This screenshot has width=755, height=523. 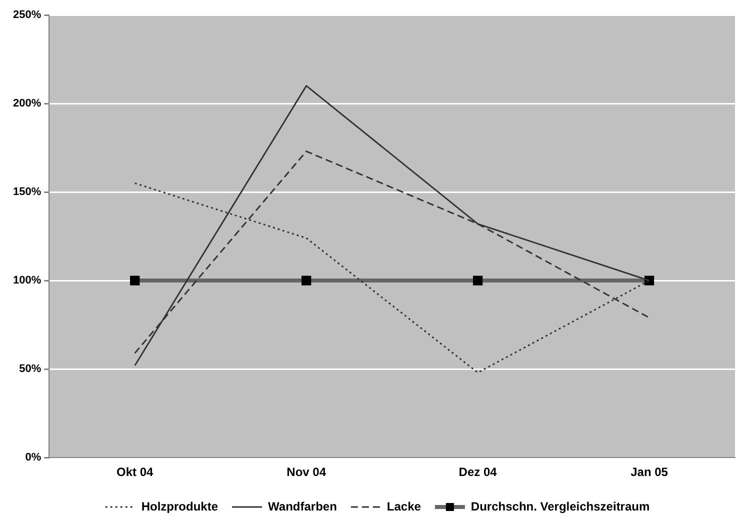 I want to click on y-tick-label: 50%, so click(x=30, y=369).